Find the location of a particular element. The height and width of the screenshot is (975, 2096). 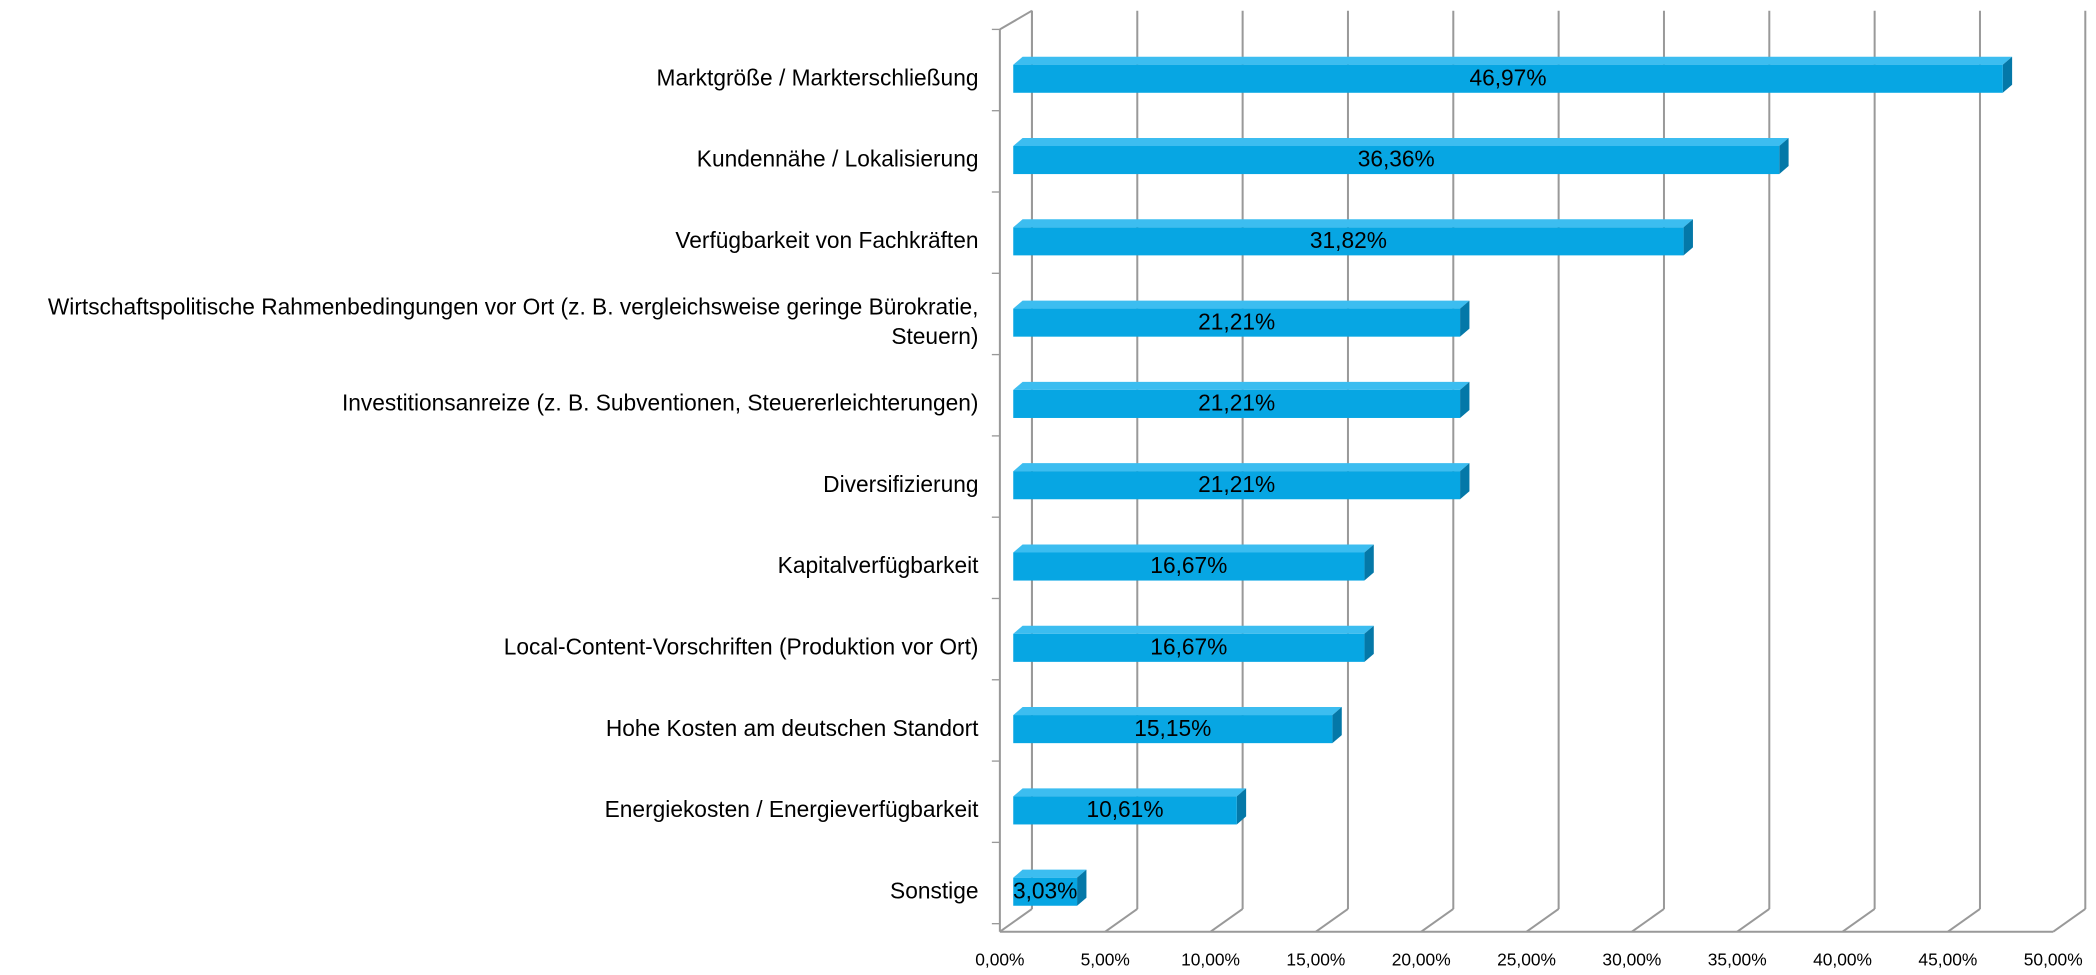

x-tick-label: 30,00% is located at coordinates (1631, 960).